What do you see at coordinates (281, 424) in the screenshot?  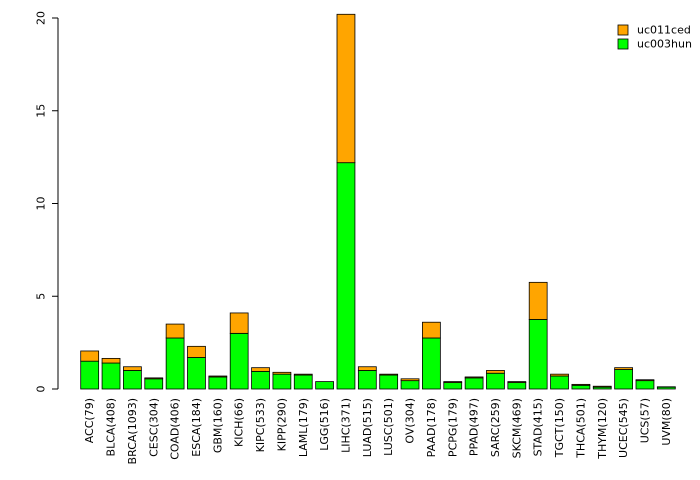 I see `x-tick-label: KIPP(290)` at bounding box center [281, 424].